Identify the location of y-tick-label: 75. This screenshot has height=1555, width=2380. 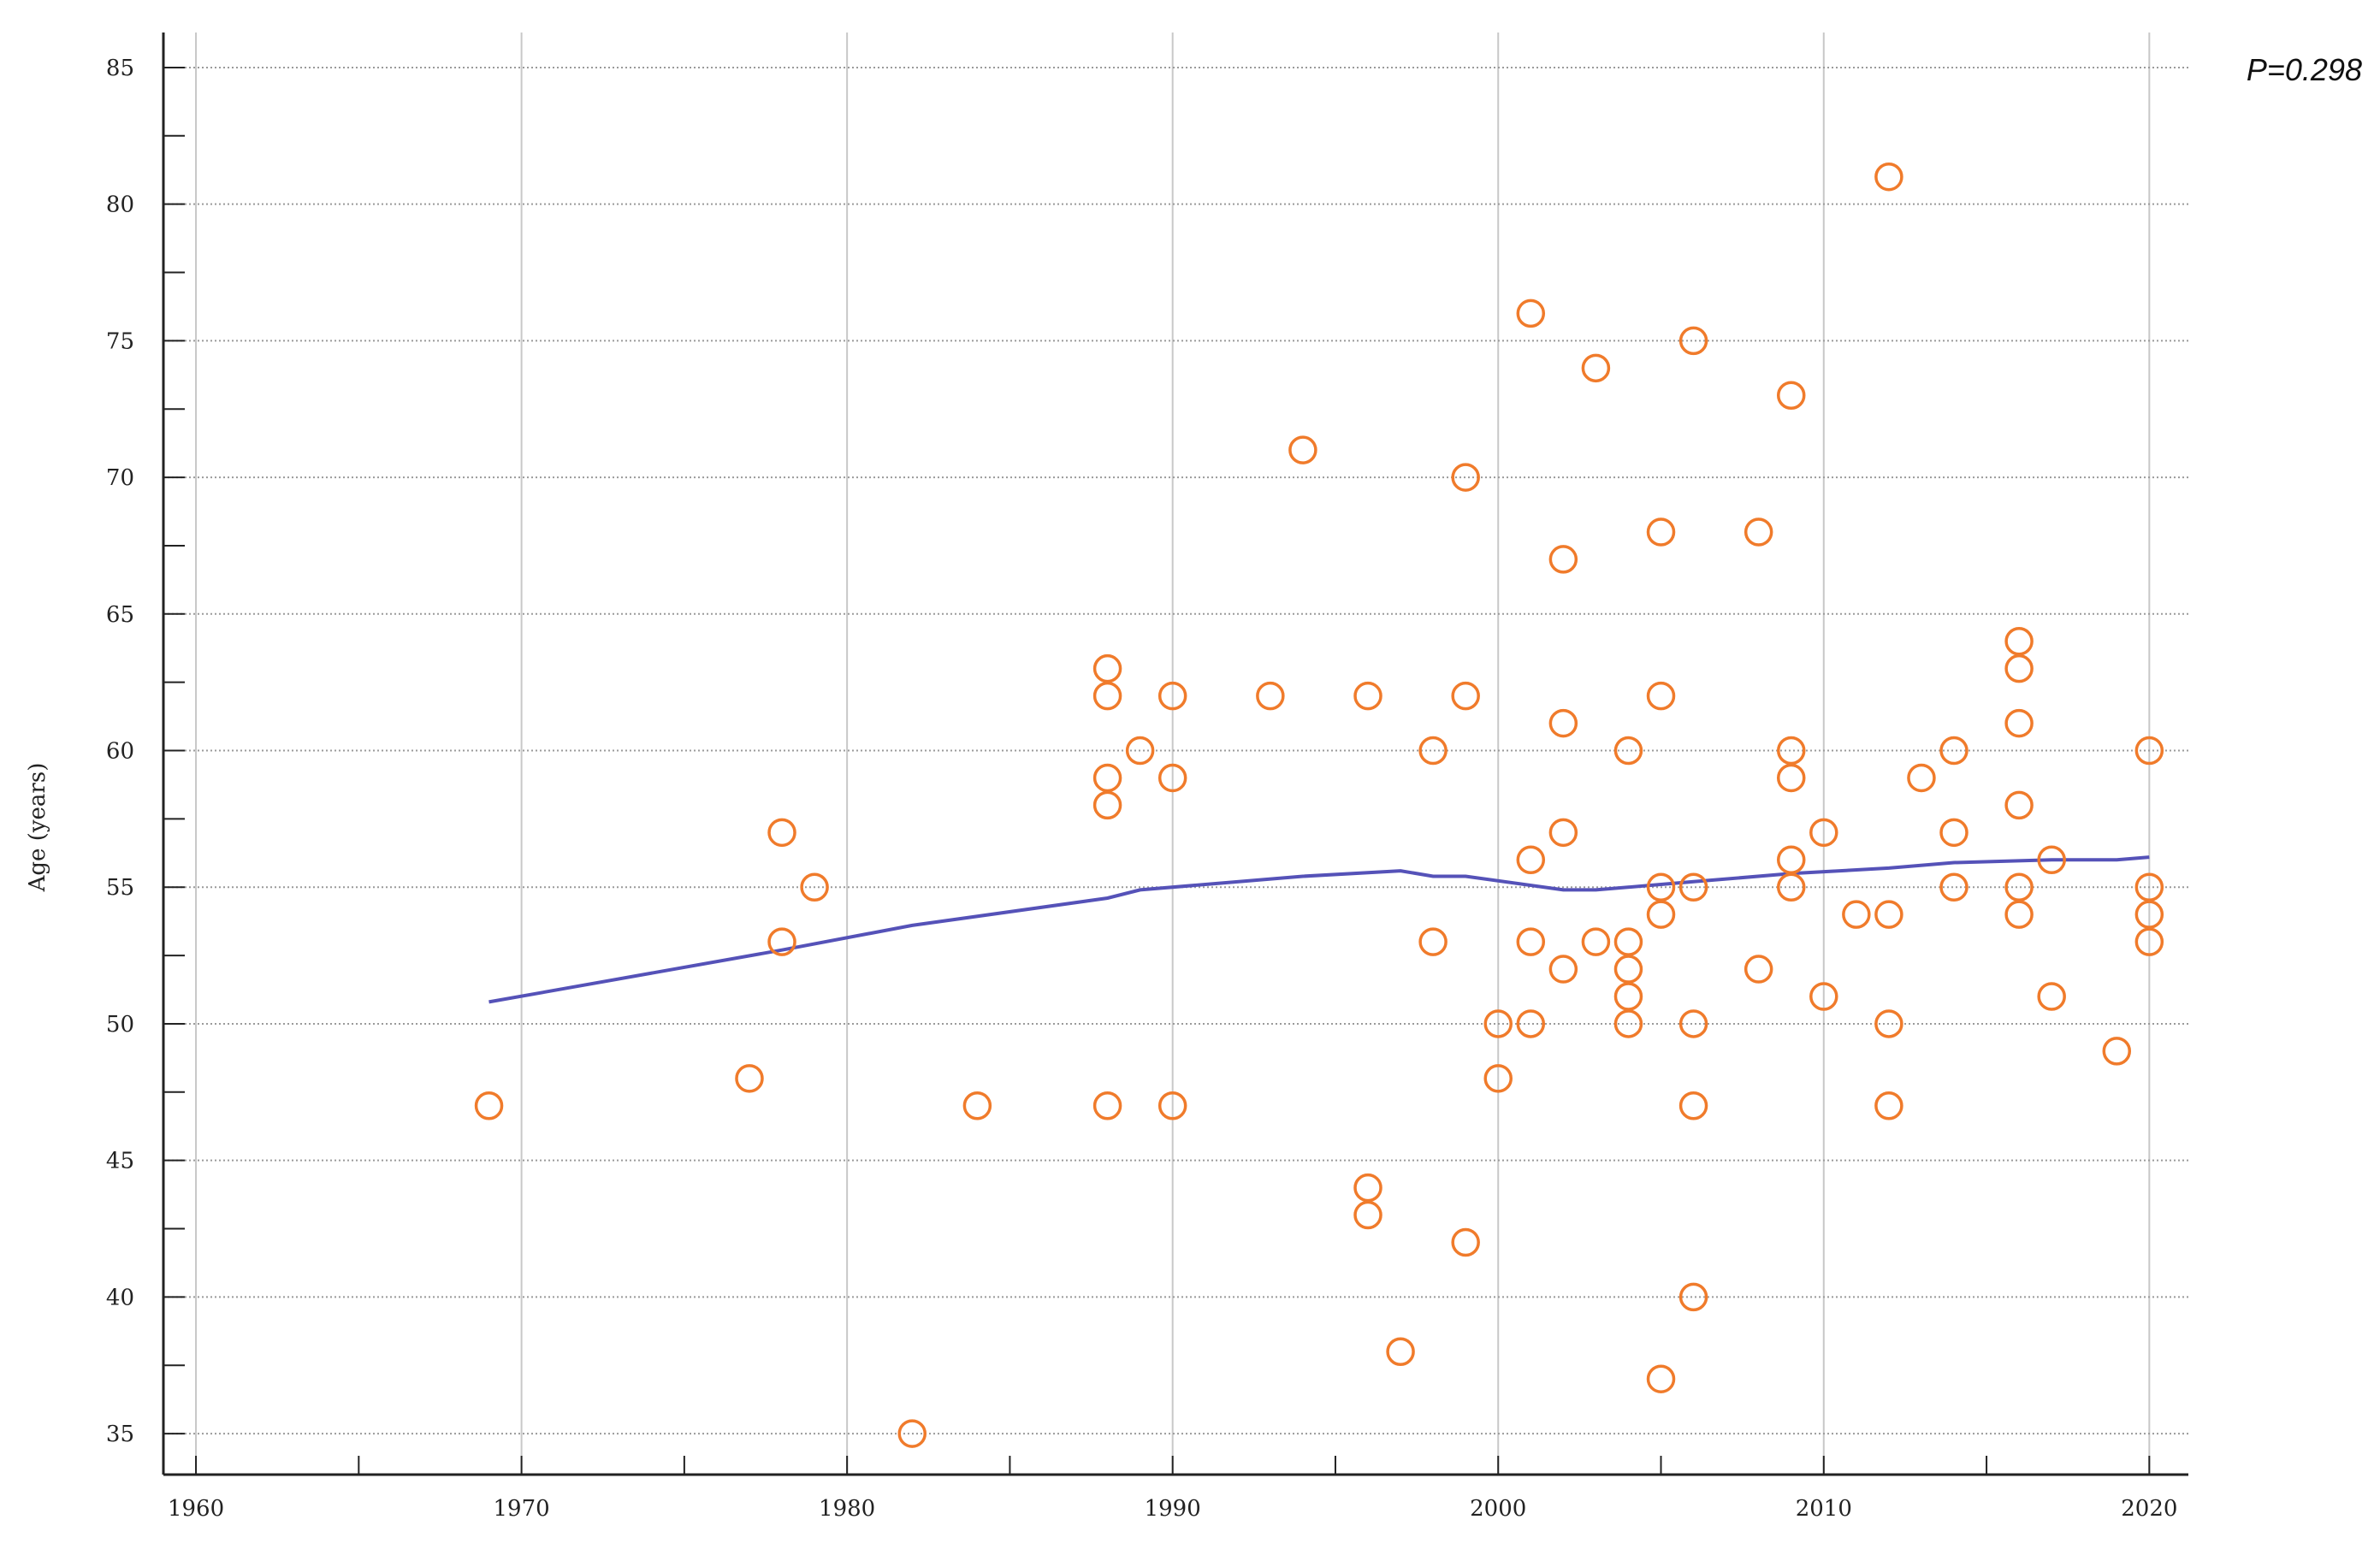
(120, 341).